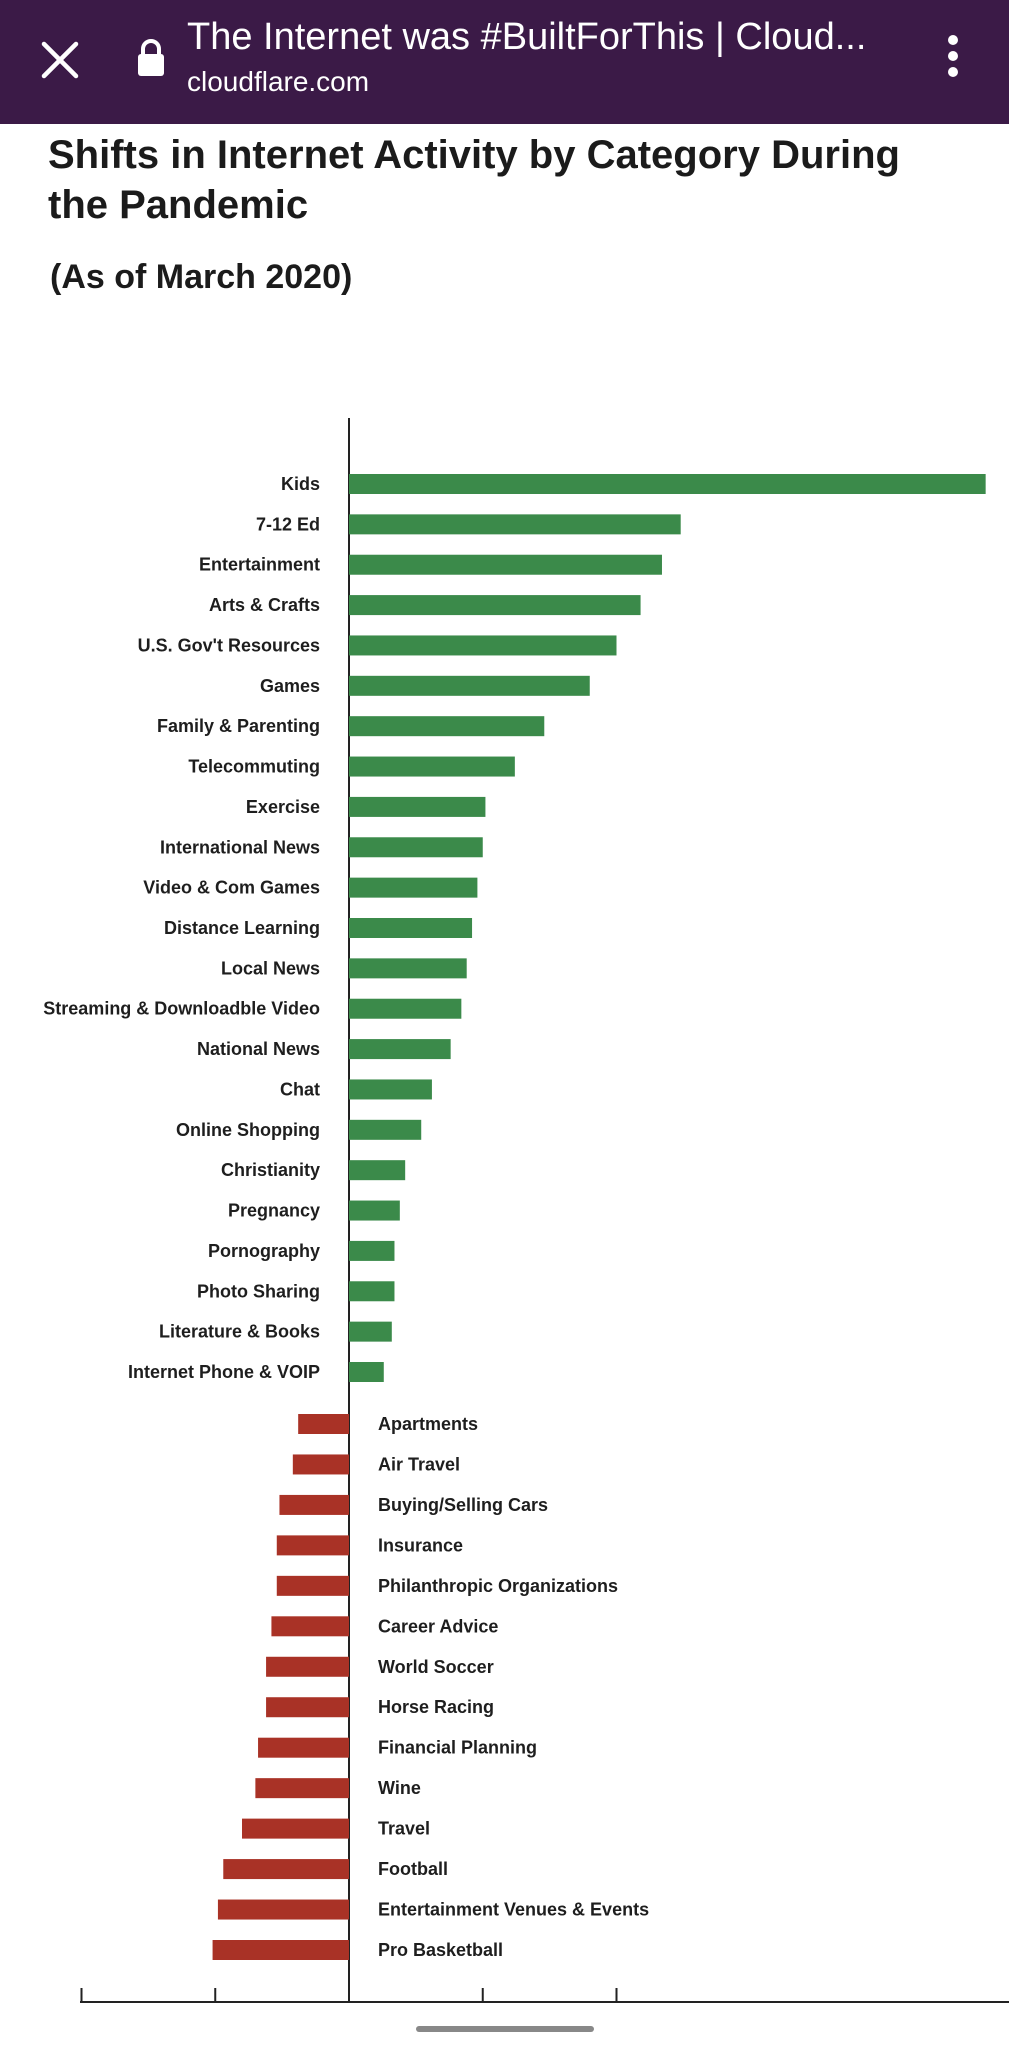 Image resolution: width=1009 pixels, height=2048 pixels. What do you see at coordinates (436, 1667) in the screenshot?
I see `category-label: World Soccer` at bounding box center [436, 1667].